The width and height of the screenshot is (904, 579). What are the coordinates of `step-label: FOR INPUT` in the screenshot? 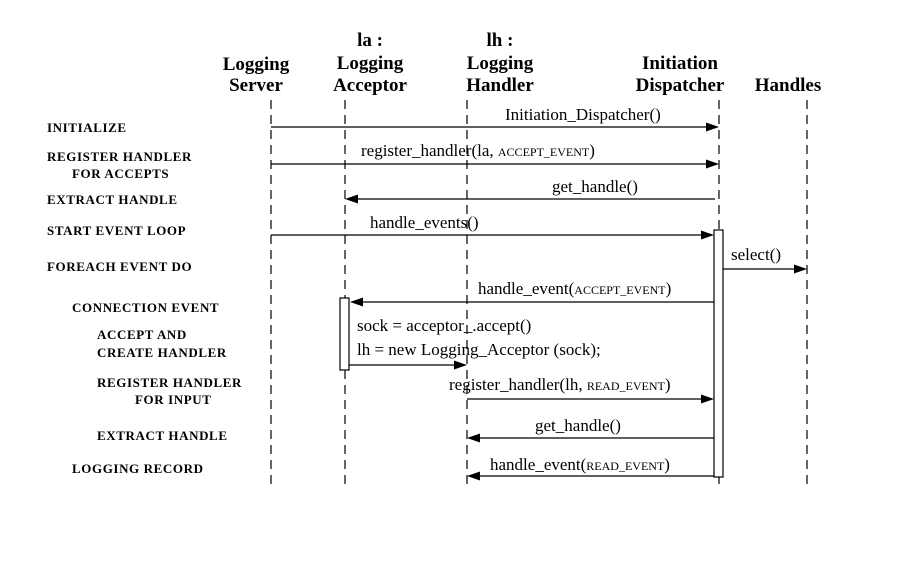 It's located at (173, 399).